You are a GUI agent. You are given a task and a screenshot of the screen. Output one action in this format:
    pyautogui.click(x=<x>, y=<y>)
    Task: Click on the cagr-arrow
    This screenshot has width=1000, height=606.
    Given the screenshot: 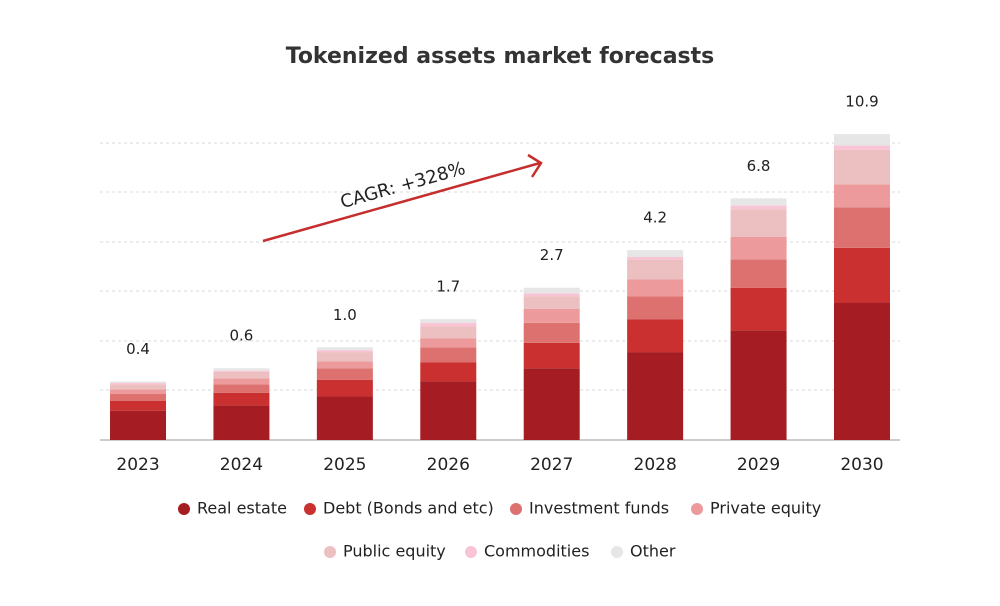 What is the action you would take?
    pyautogui.click(x=402, y=198)
    